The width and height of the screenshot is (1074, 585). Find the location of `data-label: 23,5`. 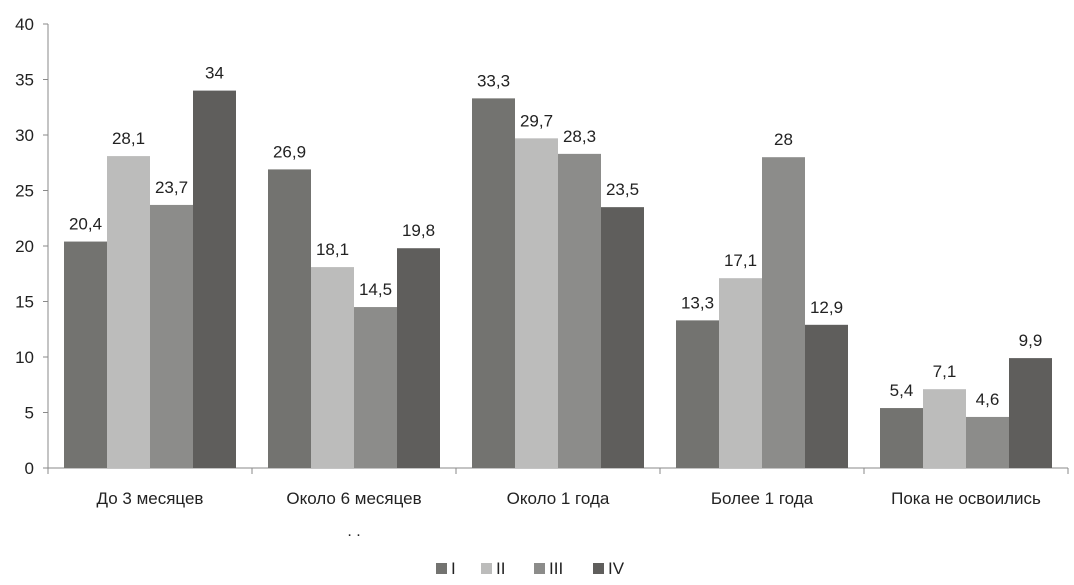

data-label: 23,5 is located at coordinates (622, 189).